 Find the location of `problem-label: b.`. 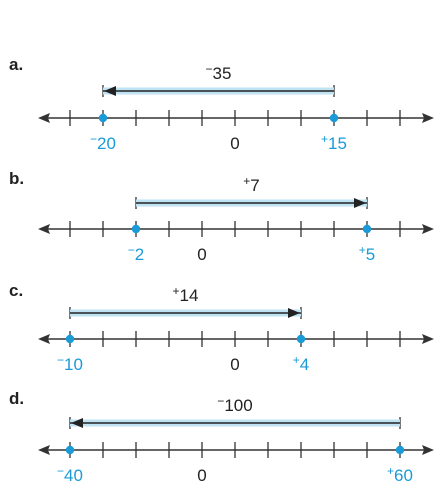

problem-label: b. is located at coordinates (16, 178).